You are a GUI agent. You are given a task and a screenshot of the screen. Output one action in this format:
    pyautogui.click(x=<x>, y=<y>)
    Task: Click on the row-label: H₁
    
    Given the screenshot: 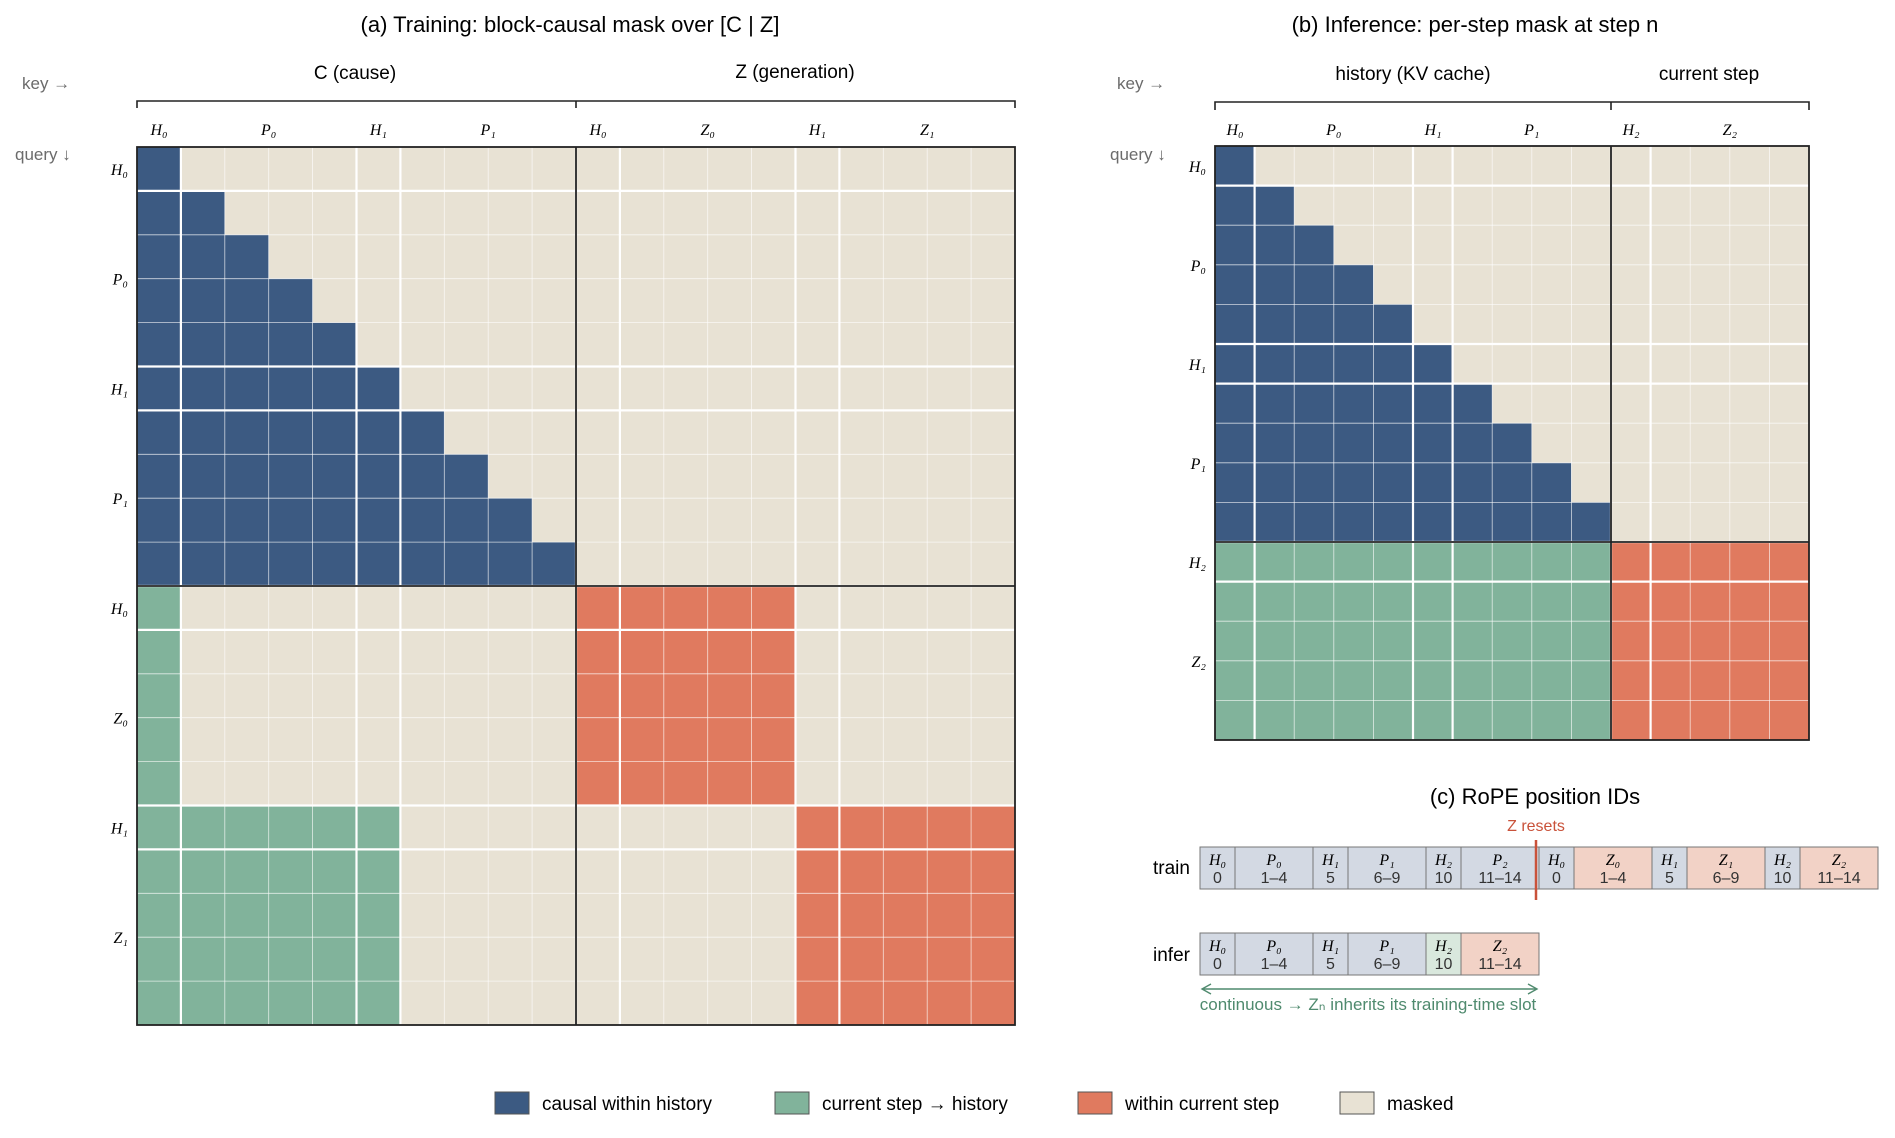 What is the action you would take?
    pyautogui.click(x=1197, y=365)
    